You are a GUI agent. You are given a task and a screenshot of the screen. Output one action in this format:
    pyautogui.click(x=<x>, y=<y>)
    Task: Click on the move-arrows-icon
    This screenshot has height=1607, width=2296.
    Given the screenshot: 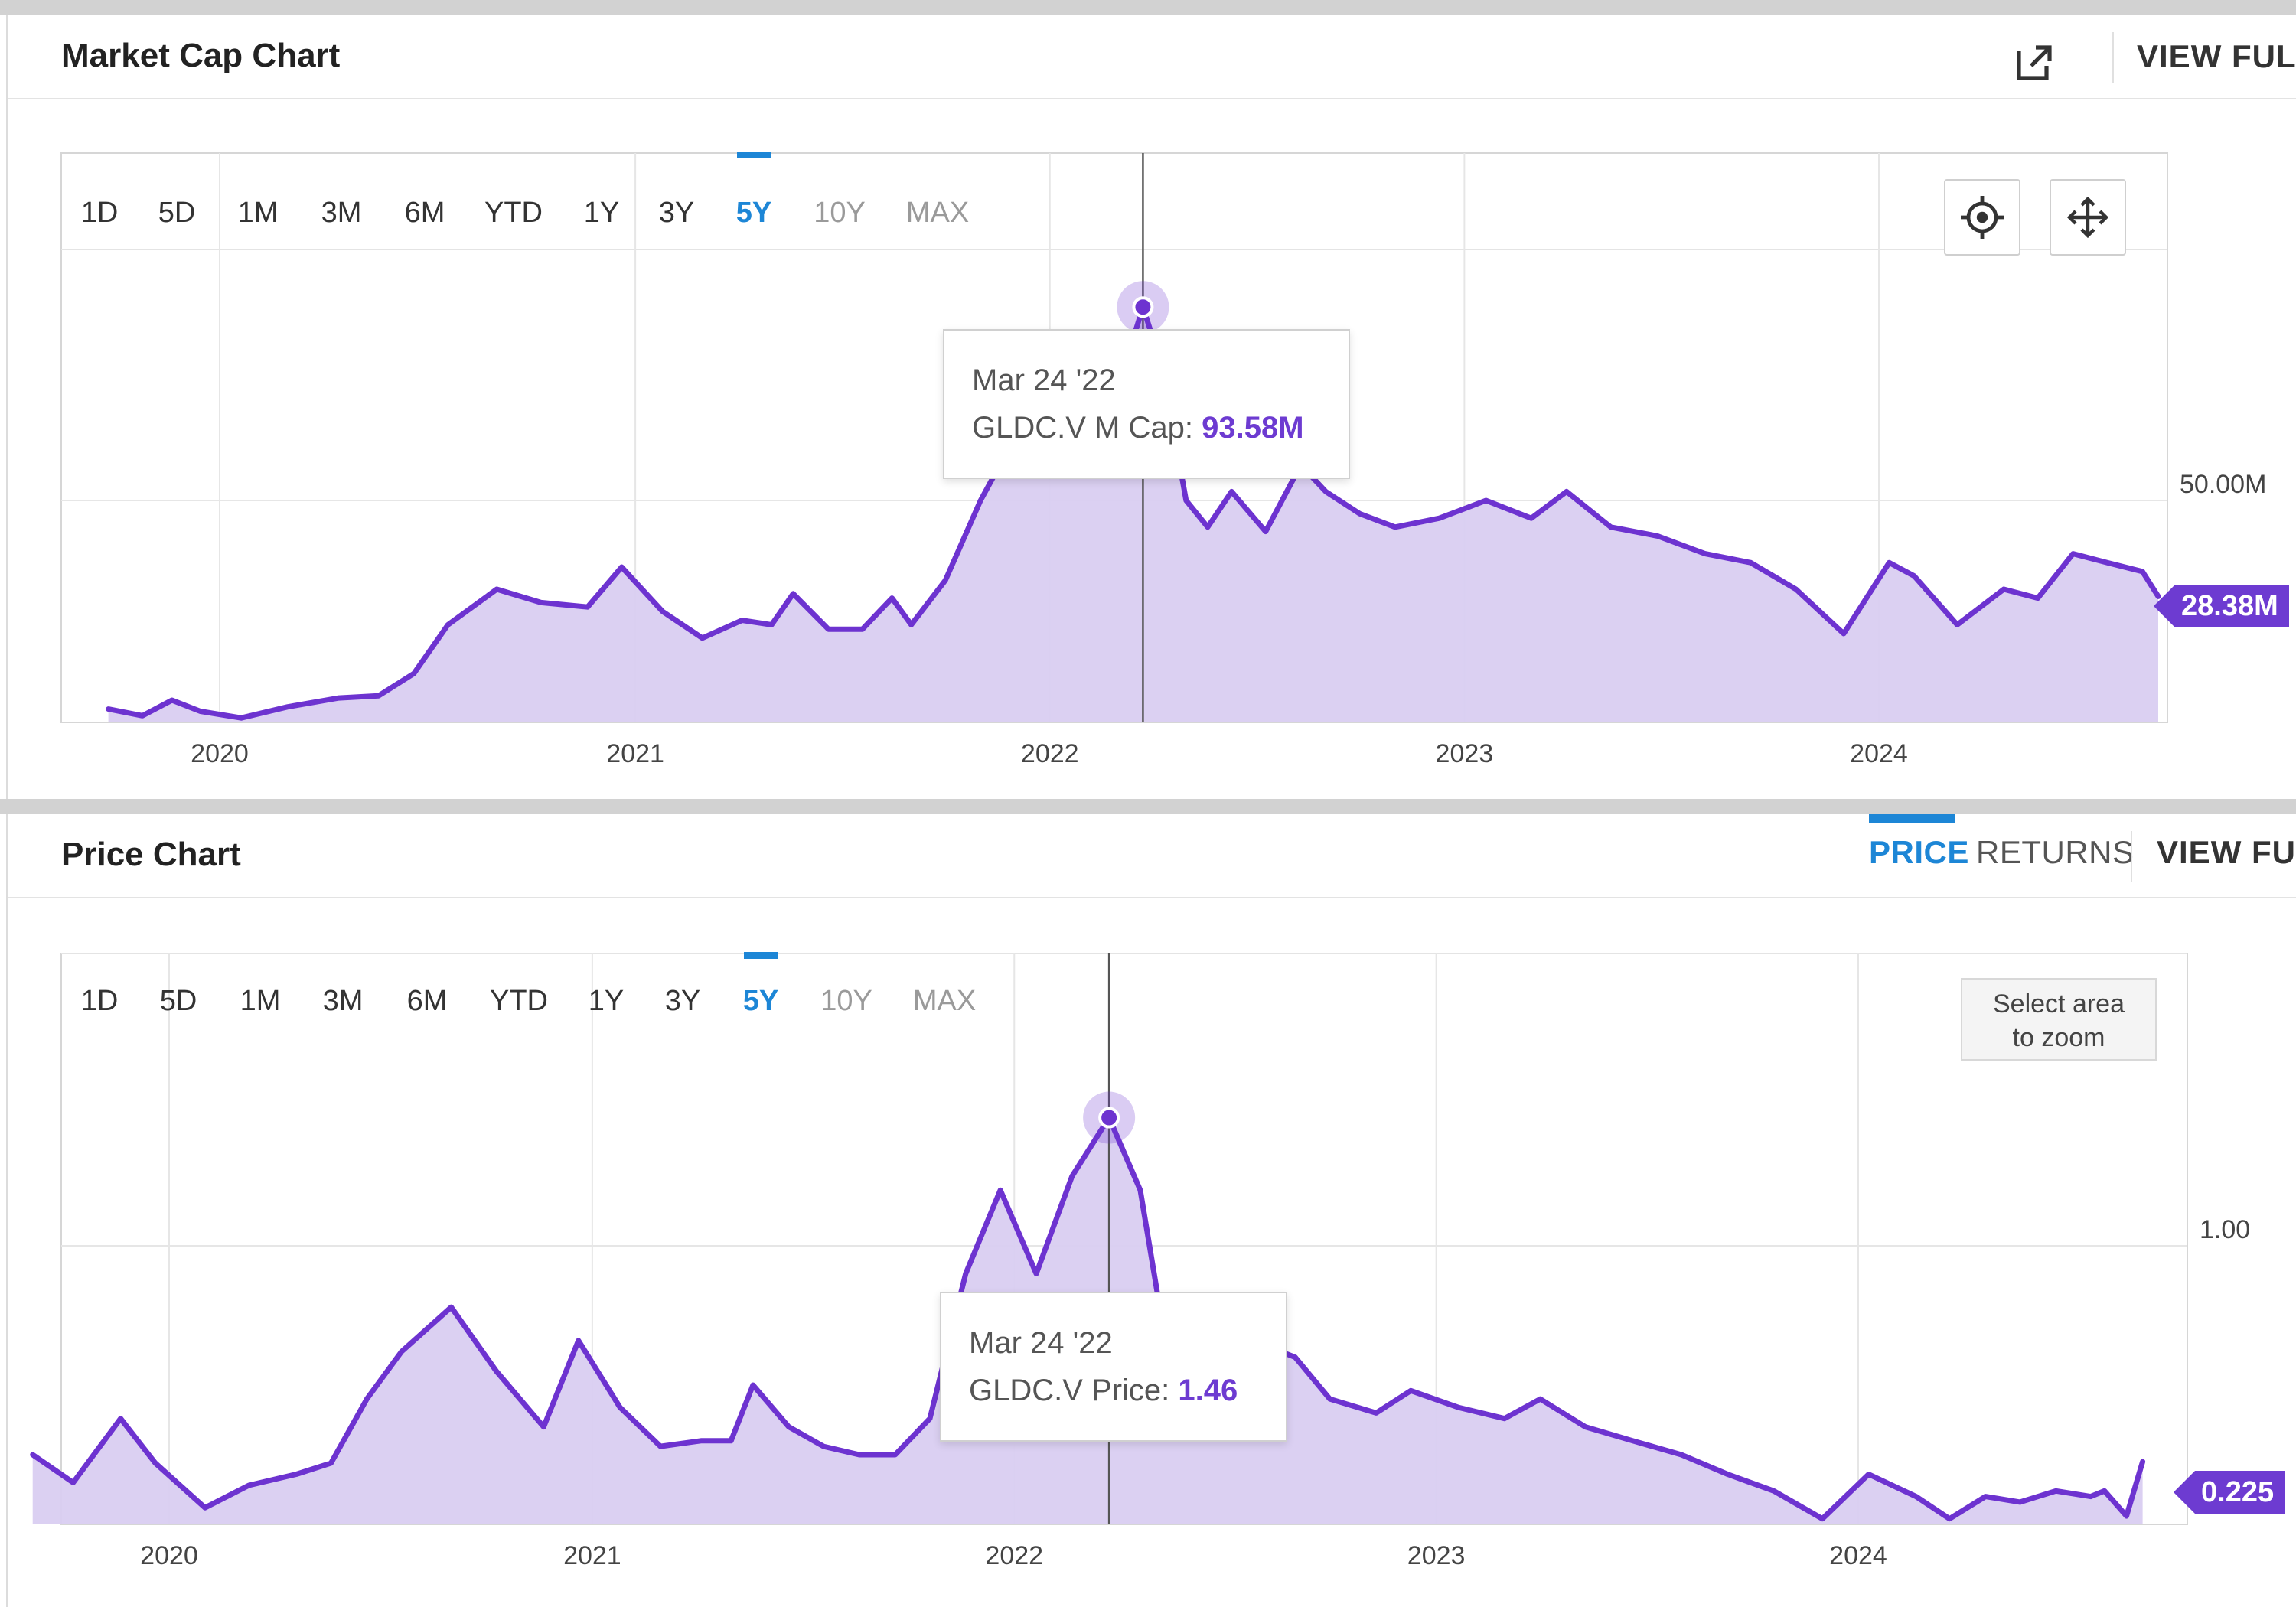 What is the action you would take?
    pyautogui.click(x=2087, y=217)
    